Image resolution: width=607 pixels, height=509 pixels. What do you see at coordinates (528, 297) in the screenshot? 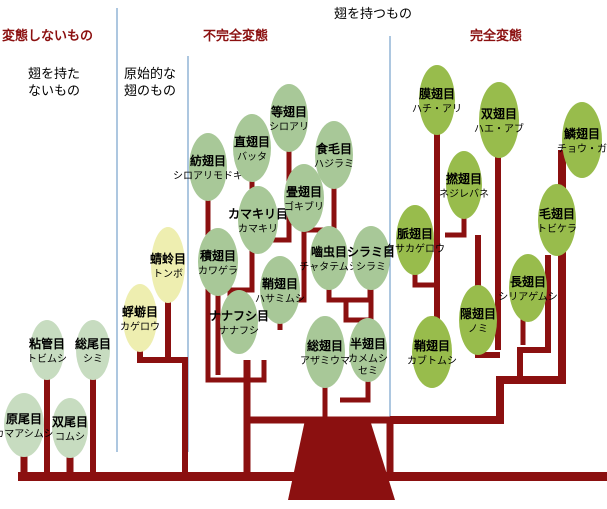
I see `node-example-mecoptera: シリアゲムシ` at bounding box center [528, 297].